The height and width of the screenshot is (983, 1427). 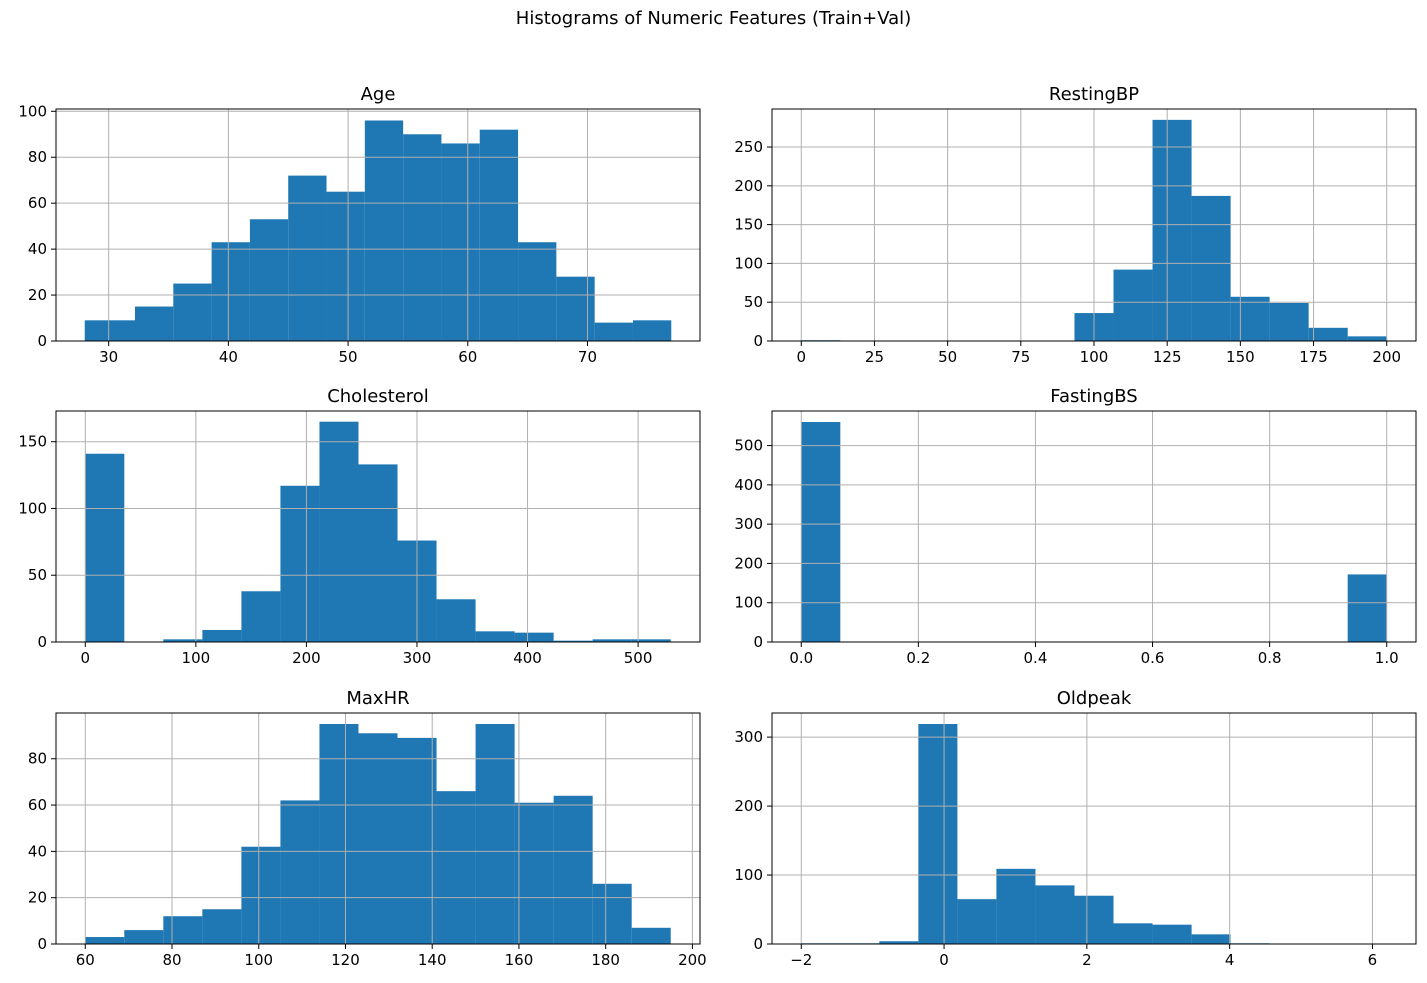 What do you see at coordinates (378, 94) in the screenshot?
I see `subplot-title: Age` at bounding box center [378, 94].